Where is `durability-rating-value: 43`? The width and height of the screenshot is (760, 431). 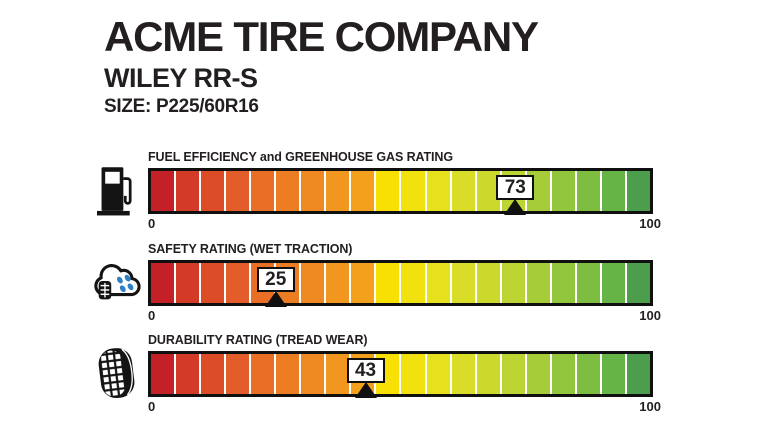
durability-rating-value: 43 is located at coordinates (365, 370).